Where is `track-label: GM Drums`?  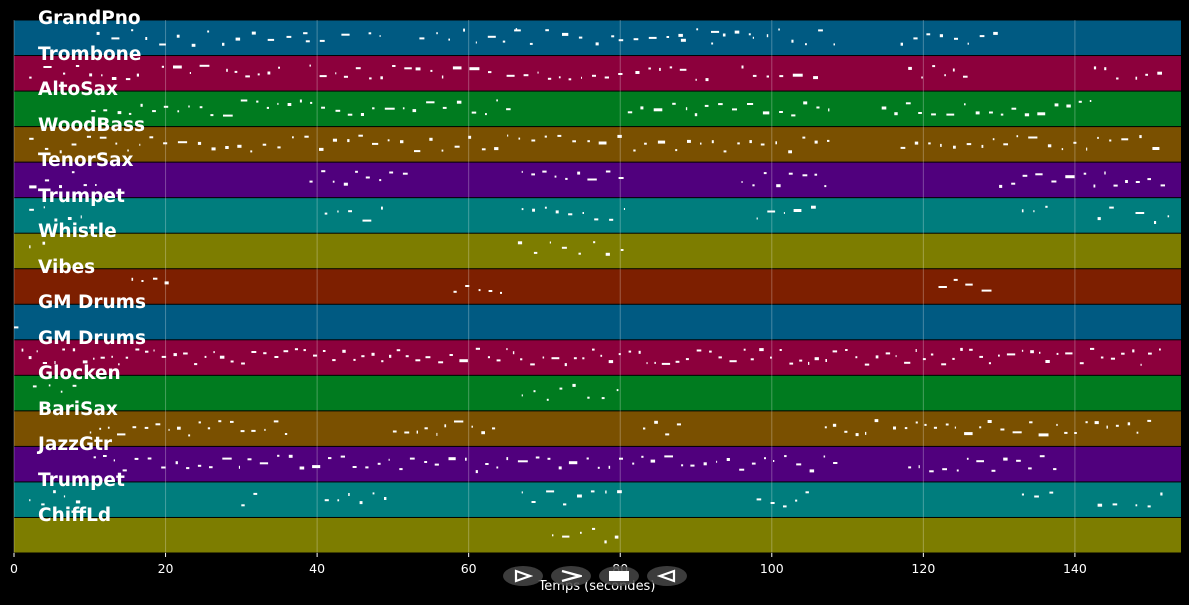 track-label: GM Drums is located at coordinates (92, 303).